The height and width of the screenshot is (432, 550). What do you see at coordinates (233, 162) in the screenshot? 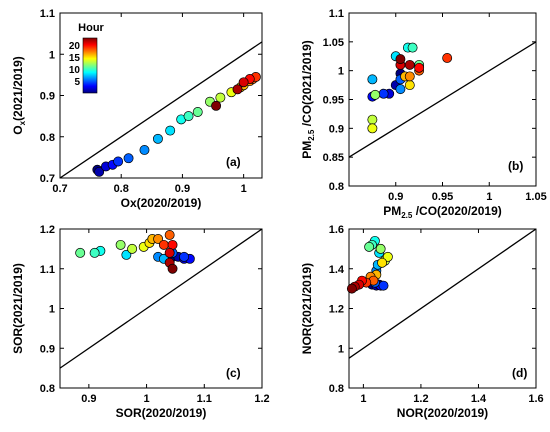
I see `panel-label: (a)` at bounding box center [233, 162].